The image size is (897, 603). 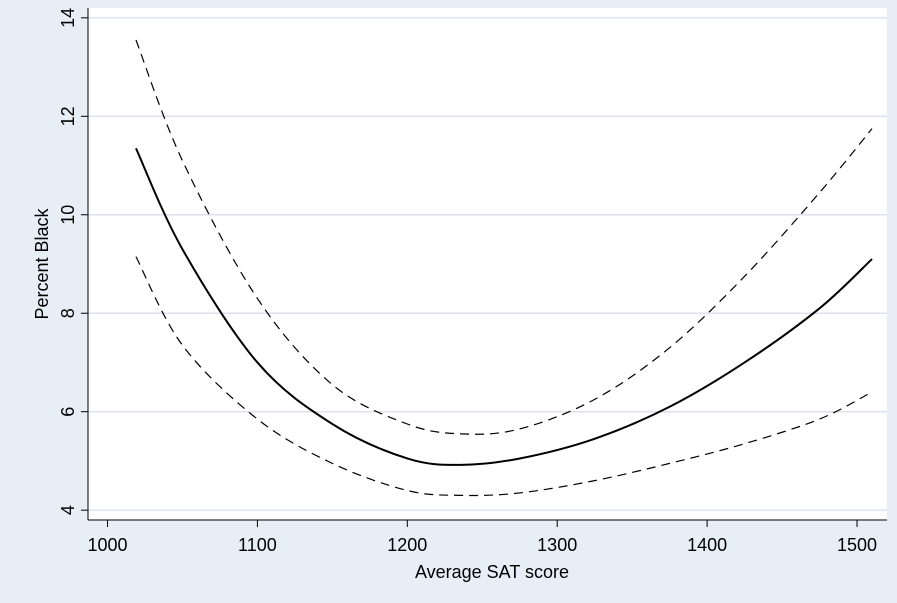 I want to click on y-tick-label: 12, so click(x=68, y=116).